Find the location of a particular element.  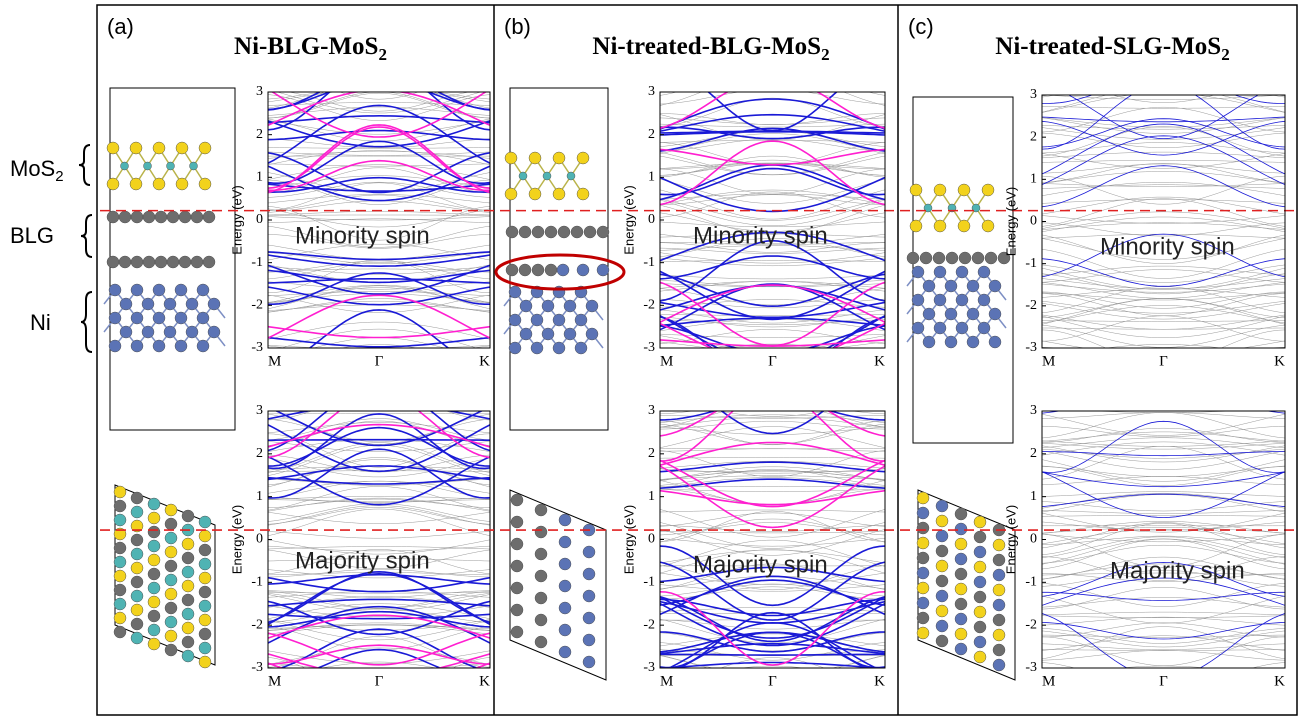

k-point-label: M is located at coordinates (1048, 681).